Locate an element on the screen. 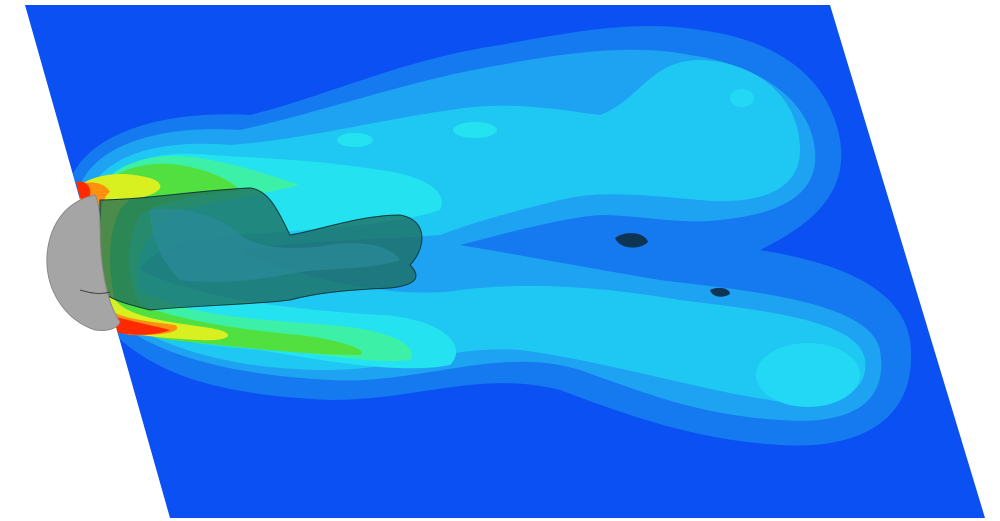 This screenshot has width=1000, height=521. sphere is located at coordinates (83, 262).